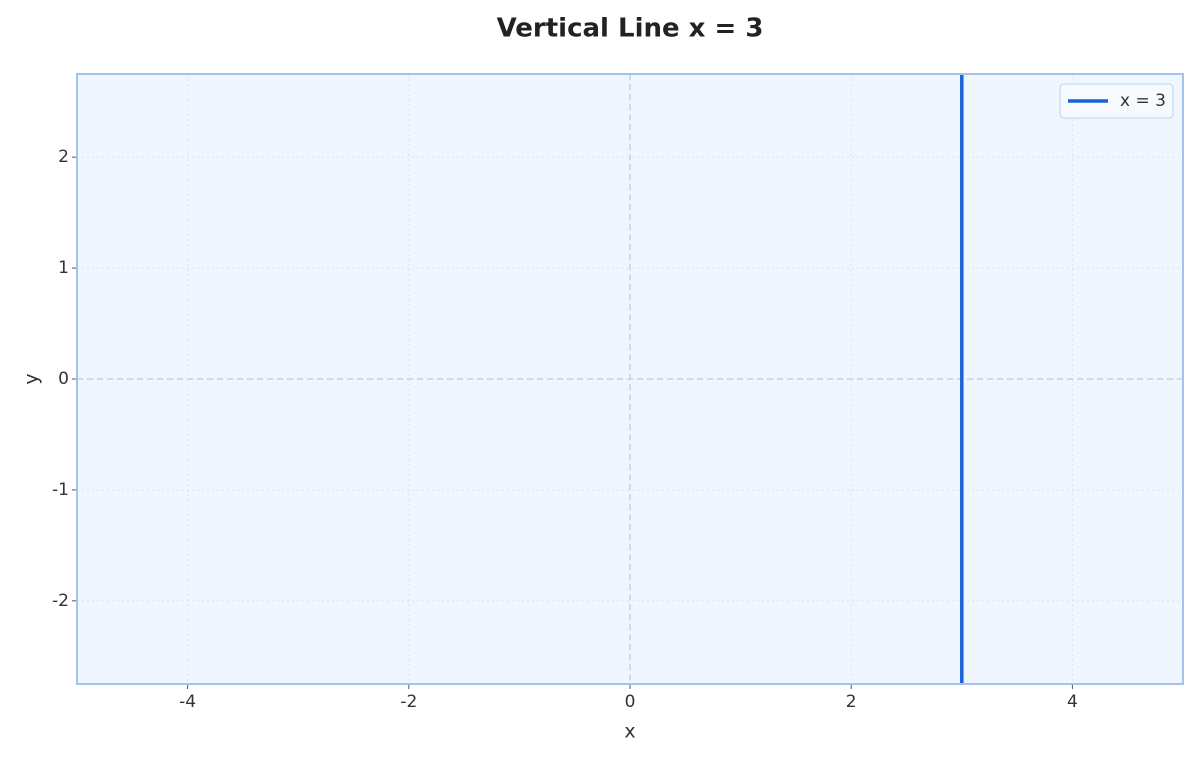  I want to click on x-axis-label: x, so click(629, 732).